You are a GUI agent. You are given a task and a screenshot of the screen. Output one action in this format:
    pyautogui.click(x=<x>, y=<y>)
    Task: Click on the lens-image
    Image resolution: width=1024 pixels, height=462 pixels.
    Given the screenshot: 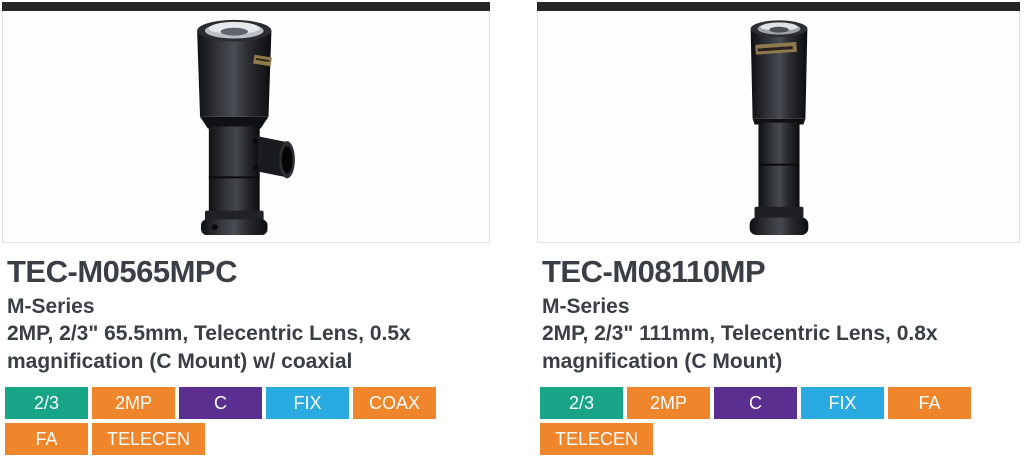 What is the action you would take?
    pyautogui.click(x=778, y=127)
    